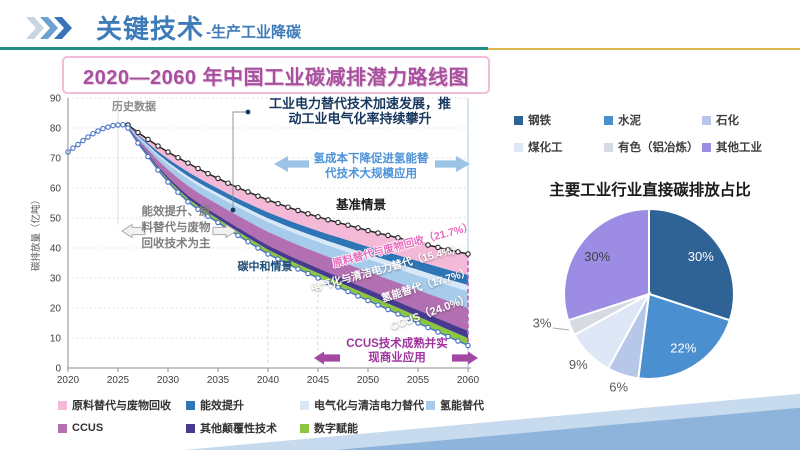  I want to click on annotation-efficiency-phase: 能效提升、原 料替代与废物 回收技术为主, so click(176, 228).